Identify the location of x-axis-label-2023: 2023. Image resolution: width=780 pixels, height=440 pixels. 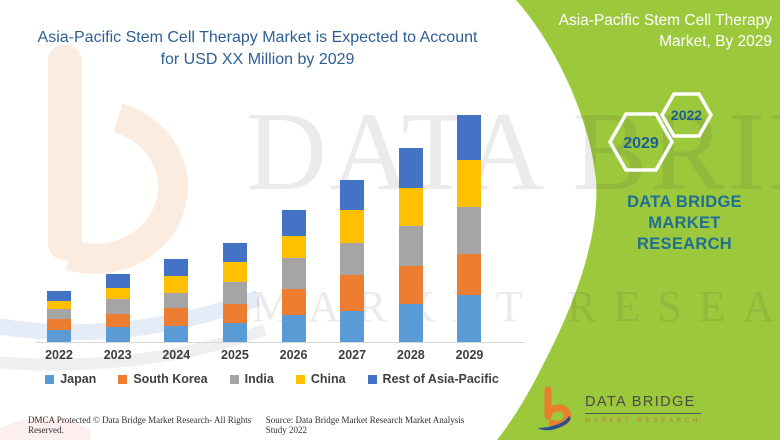
(117, 355).